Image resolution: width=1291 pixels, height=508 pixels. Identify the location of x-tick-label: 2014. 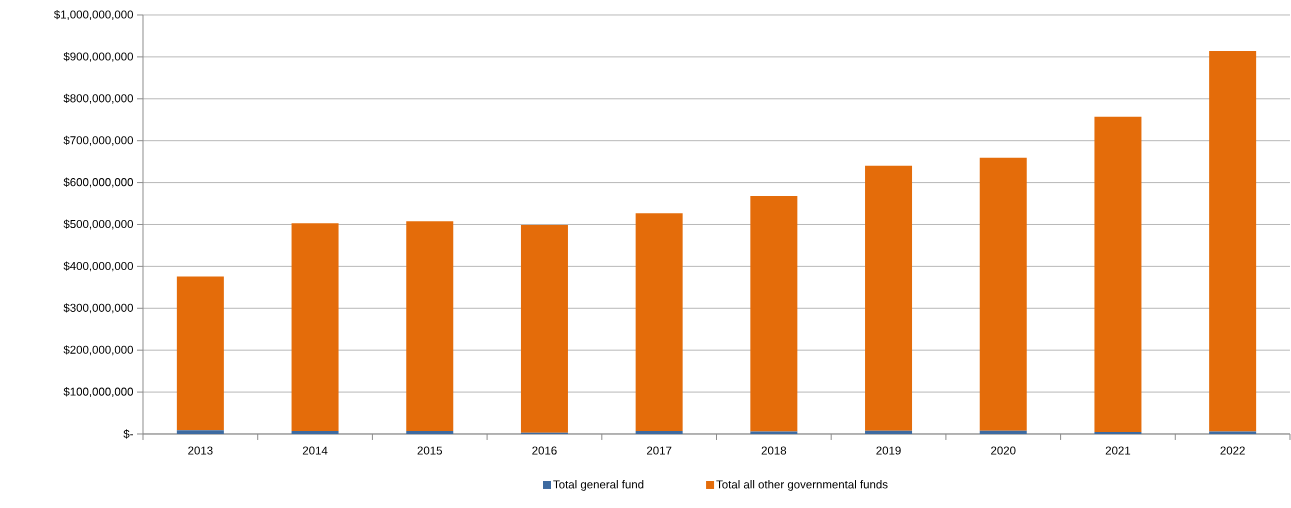
(315, 450).